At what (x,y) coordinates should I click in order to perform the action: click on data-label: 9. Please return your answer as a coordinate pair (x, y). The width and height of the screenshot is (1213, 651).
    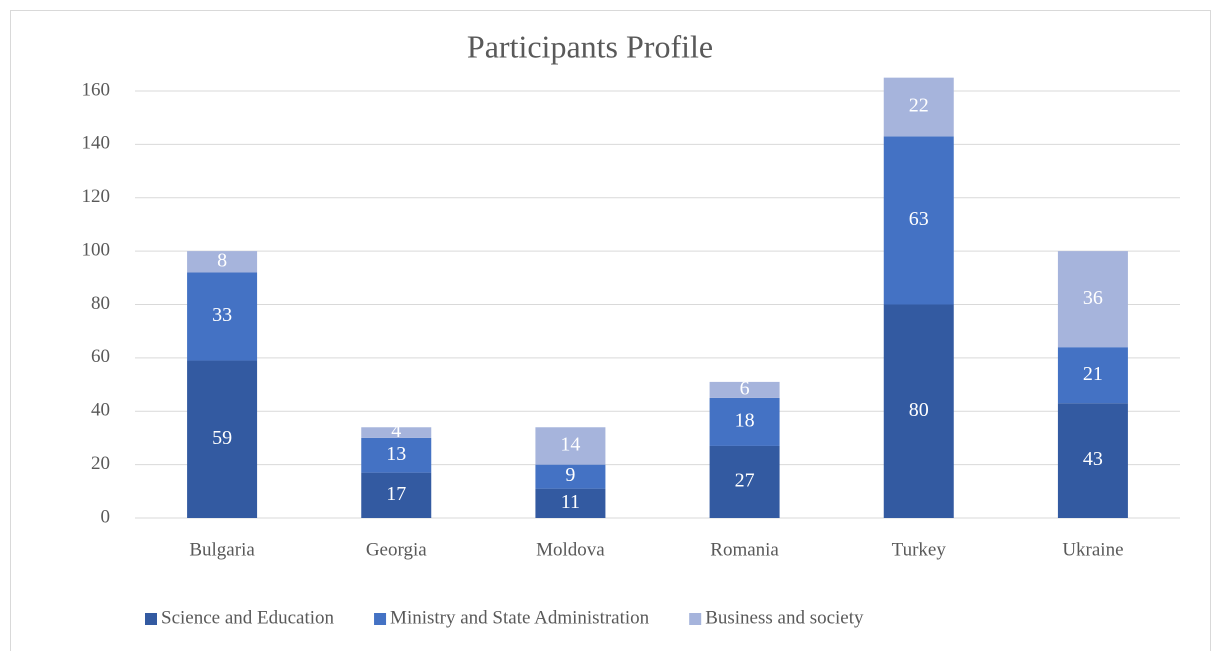
    Looking at the image, I should click on (570, 475).